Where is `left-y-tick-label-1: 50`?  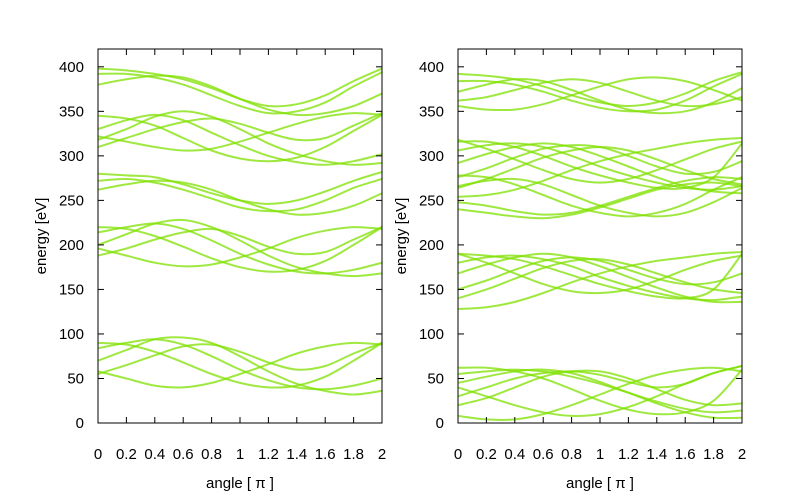
left-y-tick-label-1: 50 is located at coordinates (75, 378).